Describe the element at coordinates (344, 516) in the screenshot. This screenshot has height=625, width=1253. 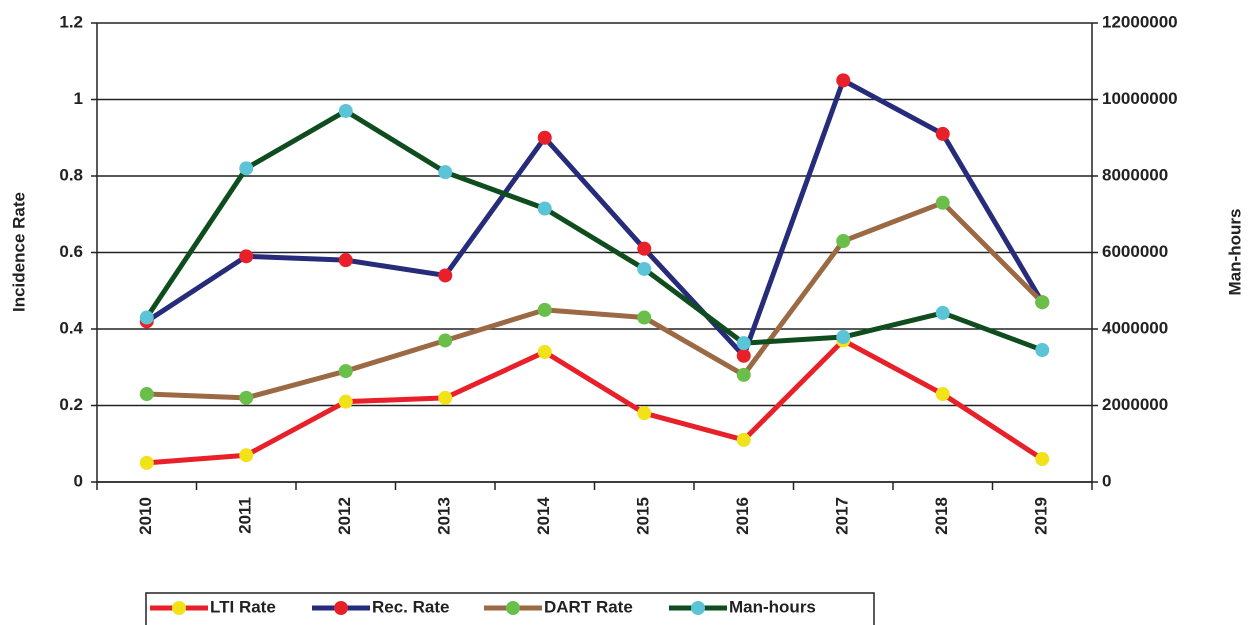
I see `x-tick-label: 2012` at that location.